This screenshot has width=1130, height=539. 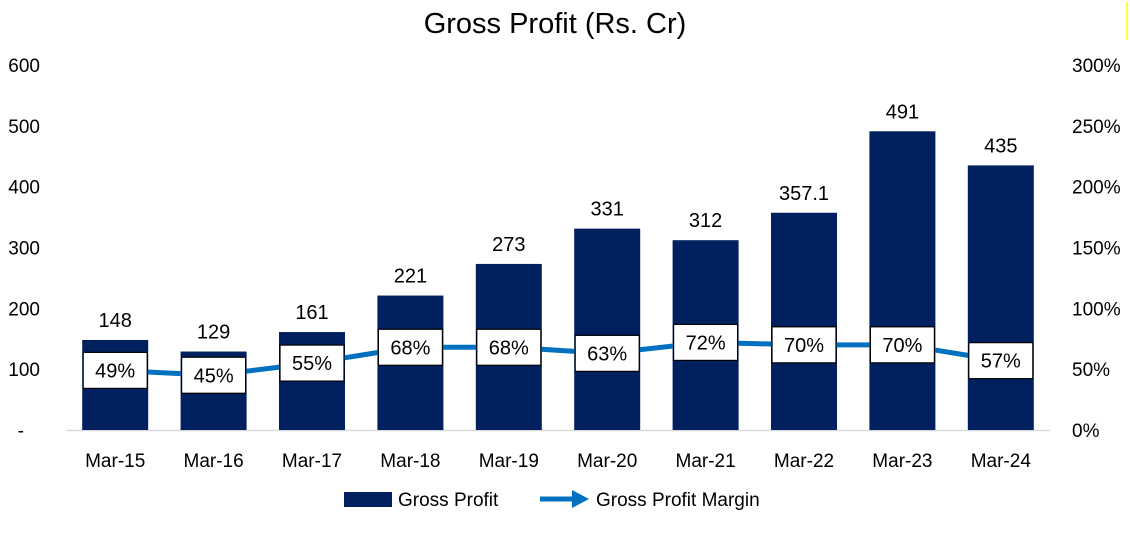 I want to click on right-tick-label: 200%, so click(x=1096, y=188).